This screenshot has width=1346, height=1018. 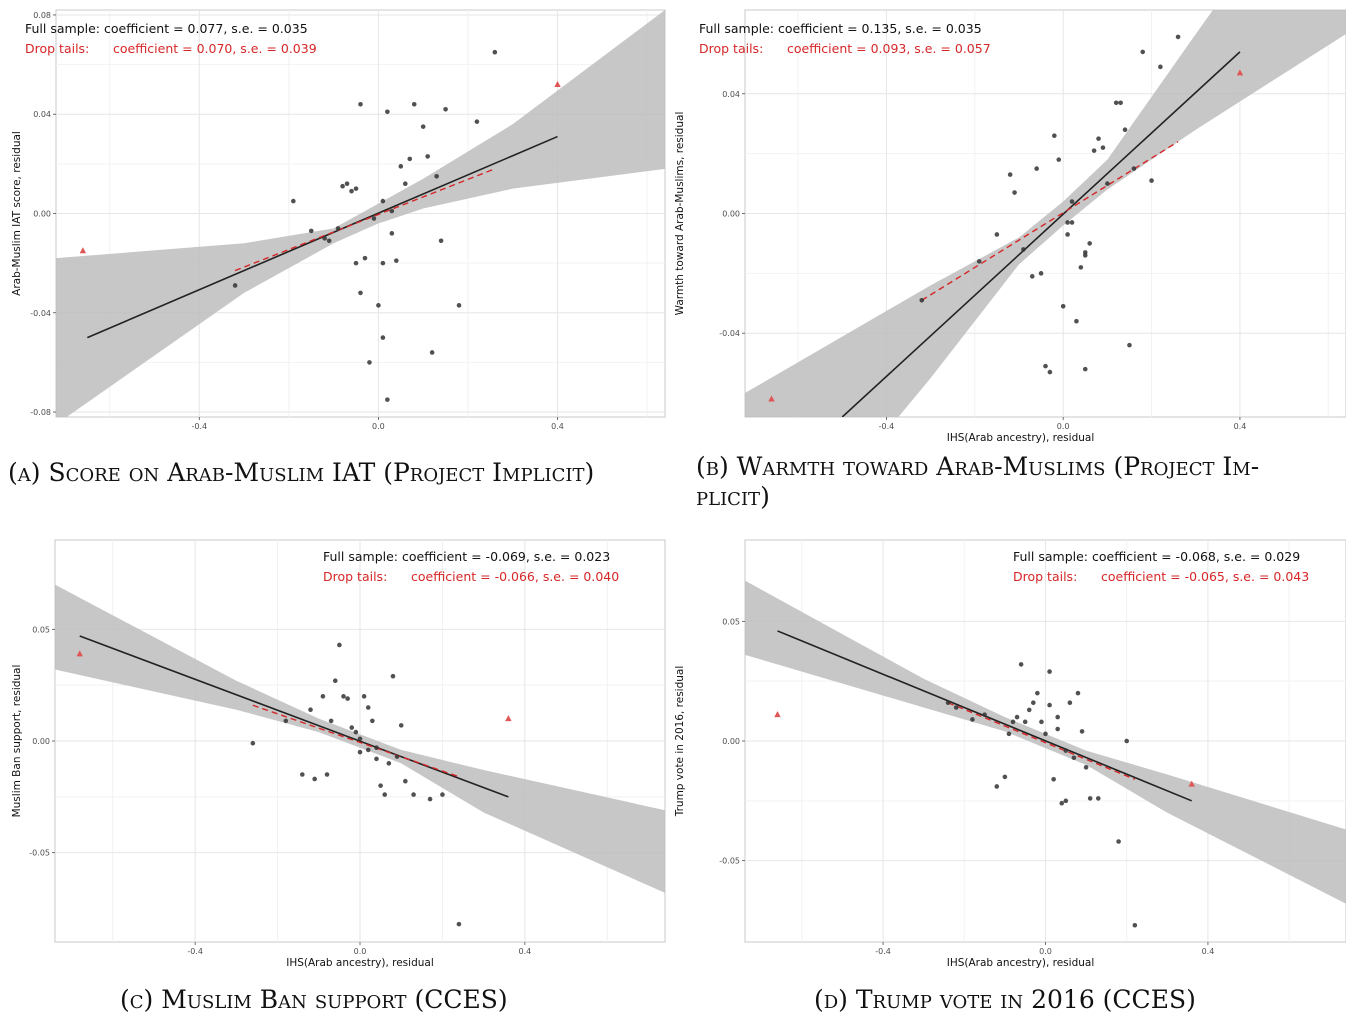 I want to click on caption-b-line2: plicit), so click(x=733, y=496).